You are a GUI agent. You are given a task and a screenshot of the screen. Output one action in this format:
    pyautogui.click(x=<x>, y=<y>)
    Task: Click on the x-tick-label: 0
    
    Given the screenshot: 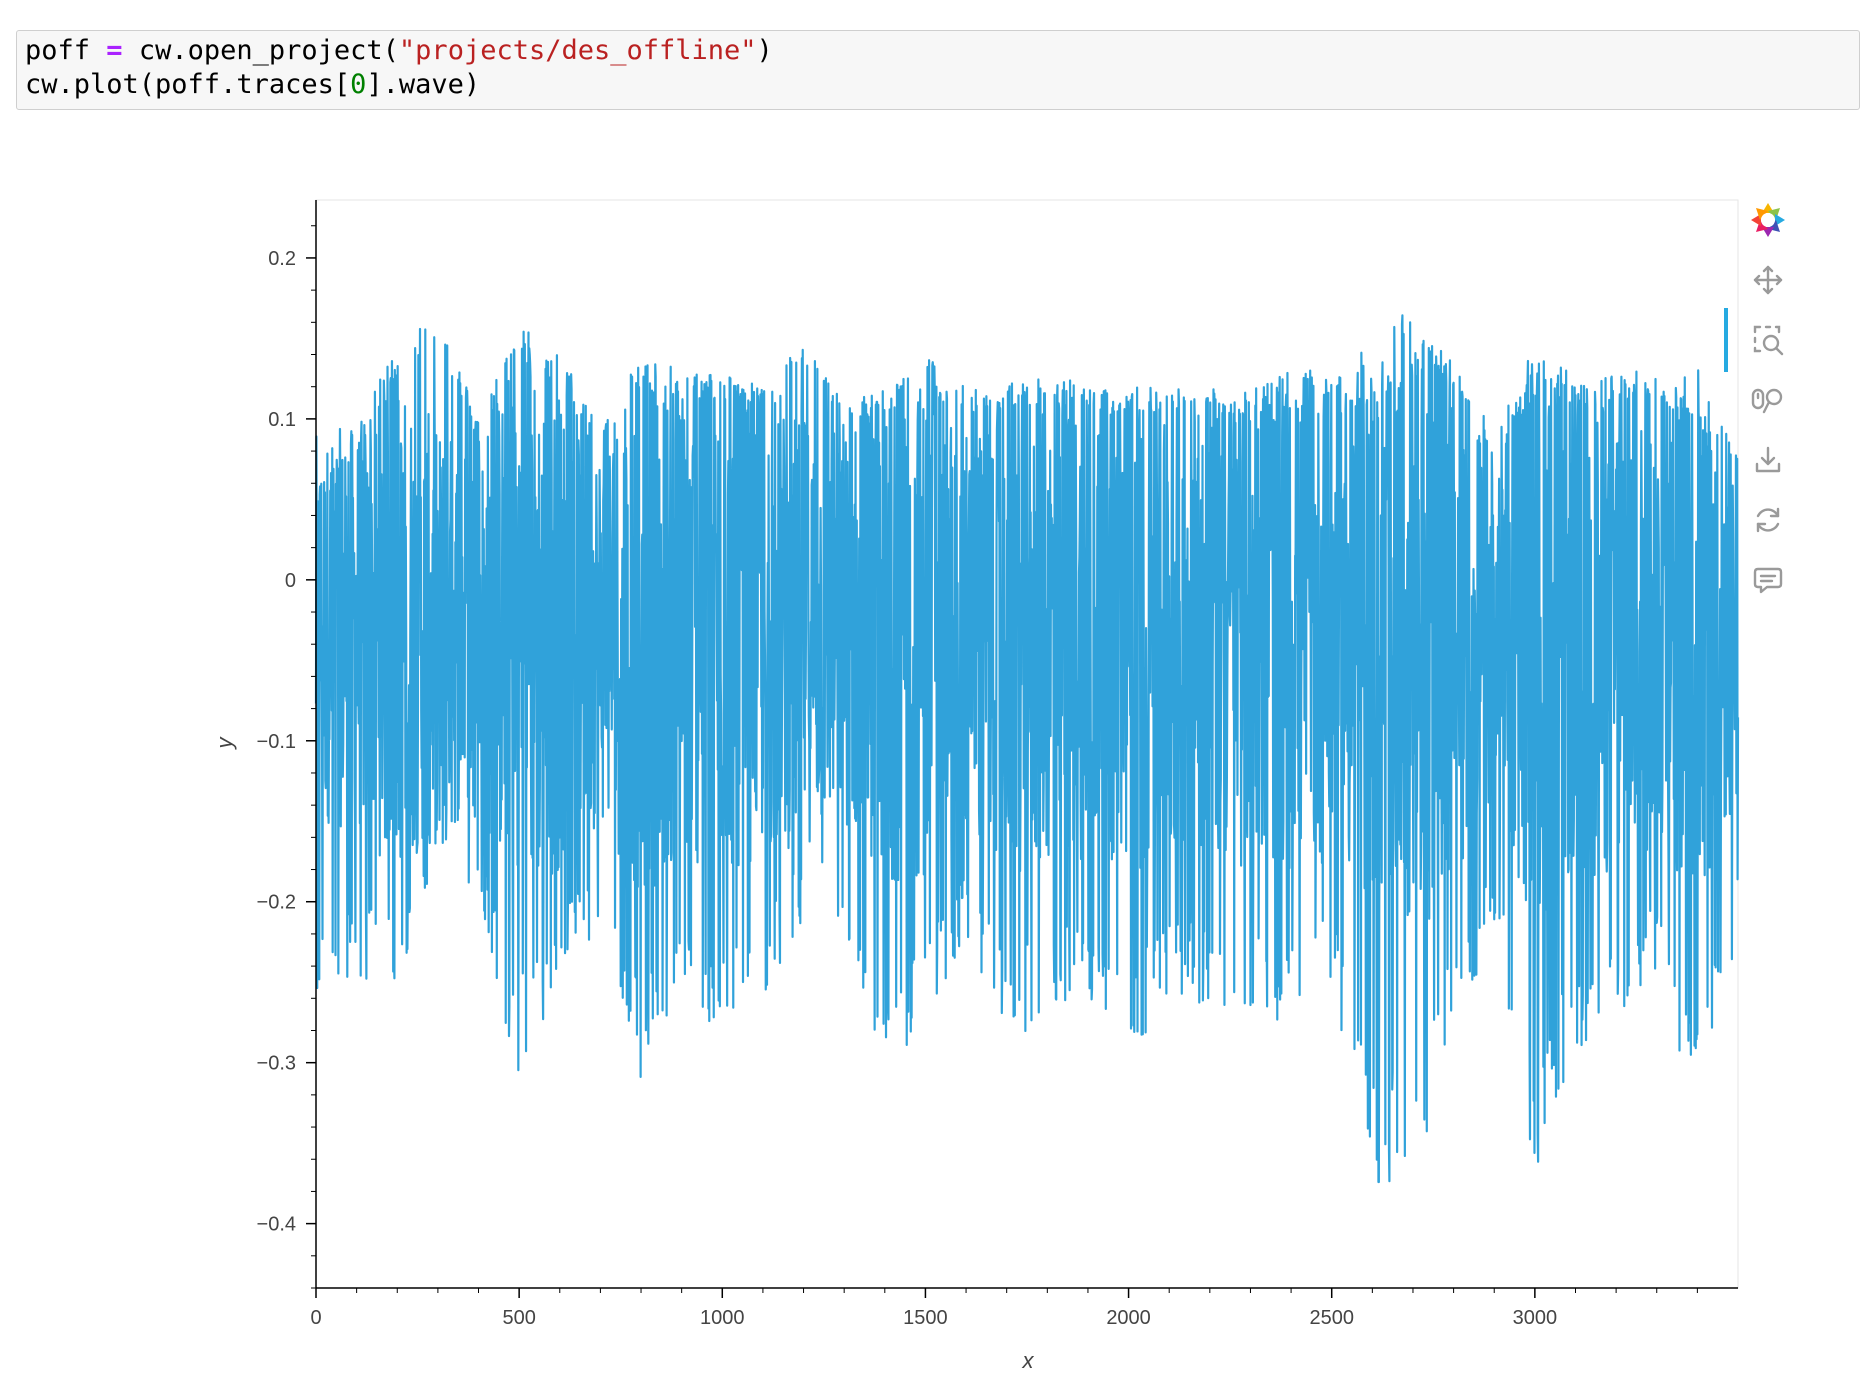 What is the action you would take?
    pyautogui.click(x=315, y=1318)
    